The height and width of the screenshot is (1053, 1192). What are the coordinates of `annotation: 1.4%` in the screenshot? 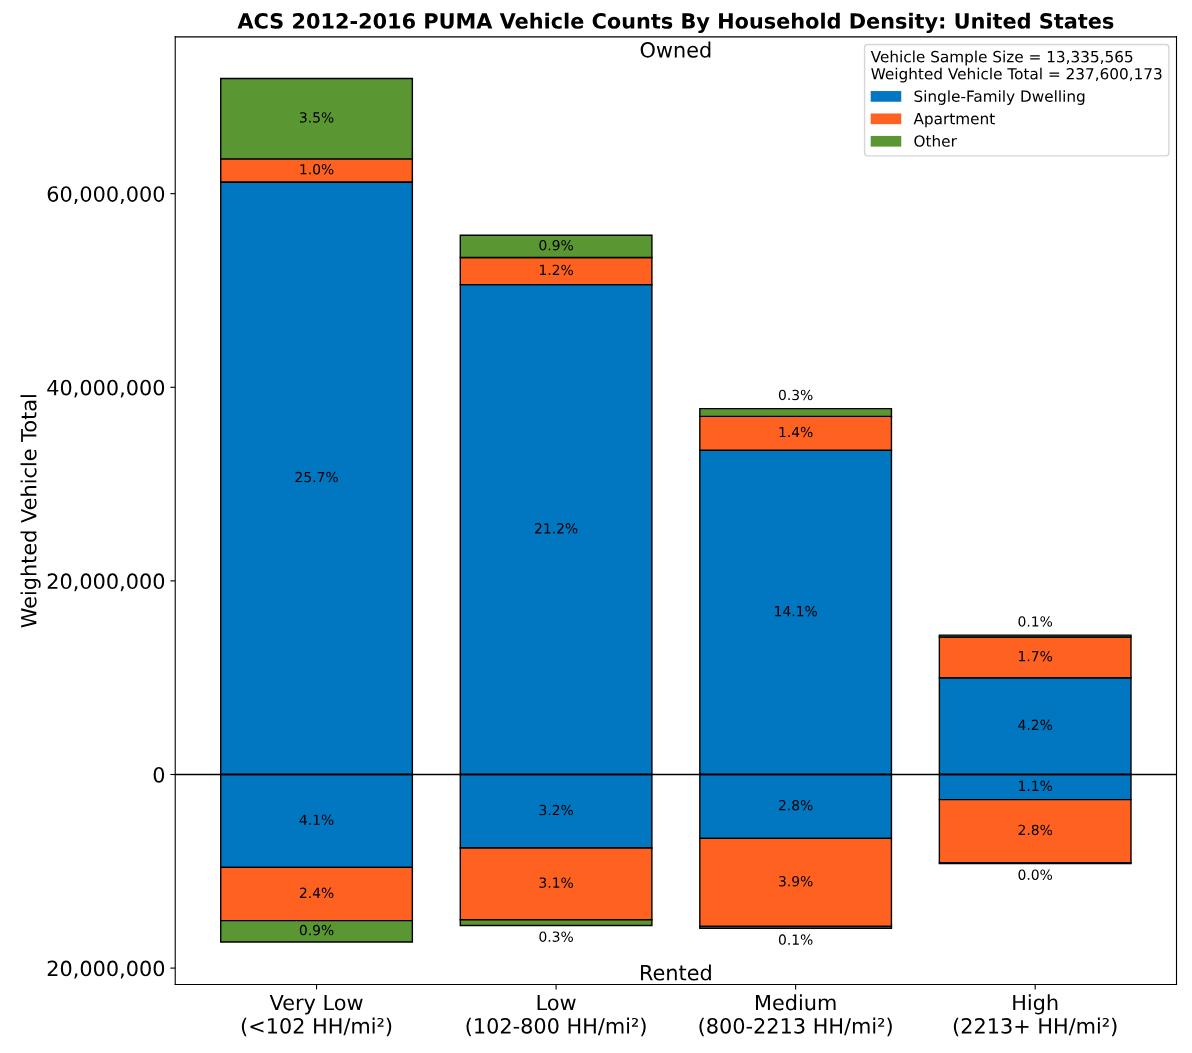 It's located at (796, 432).